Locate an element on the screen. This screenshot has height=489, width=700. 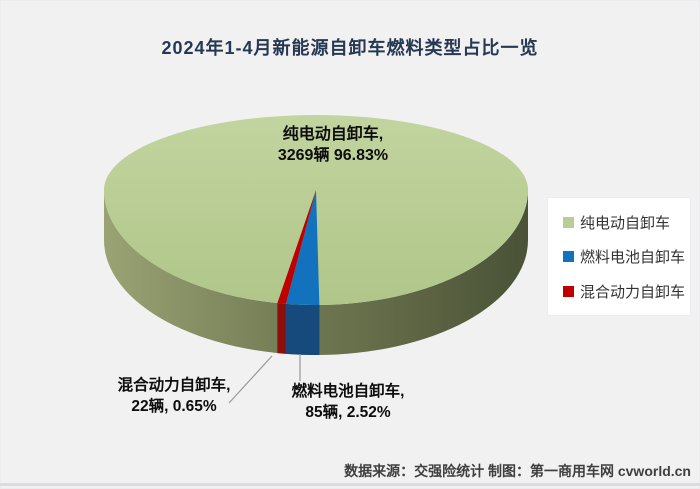
legend-label: 燃料电池自卸车 is located at coordinates (633, 257).